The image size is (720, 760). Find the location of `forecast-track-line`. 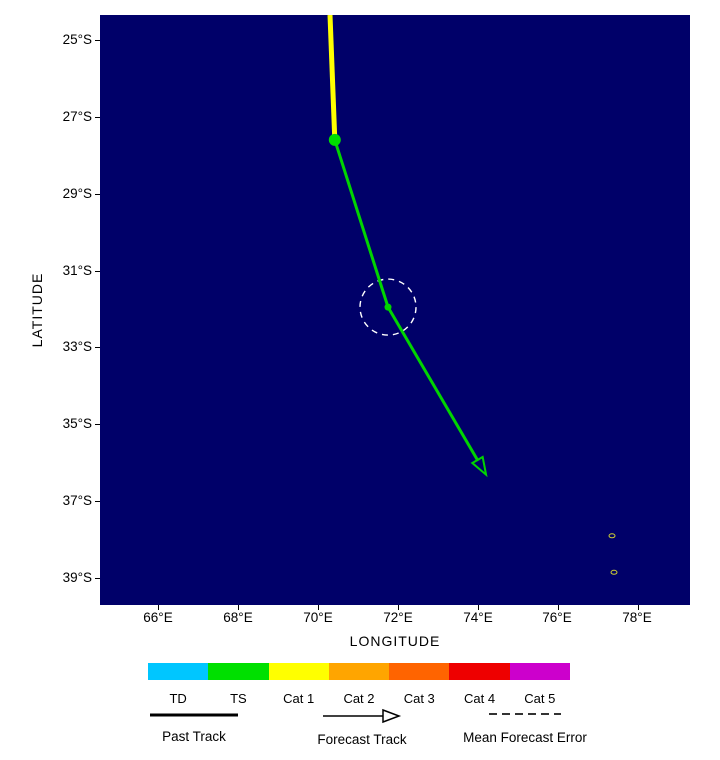

forecast-track-line is located at coordinates (410, 308).